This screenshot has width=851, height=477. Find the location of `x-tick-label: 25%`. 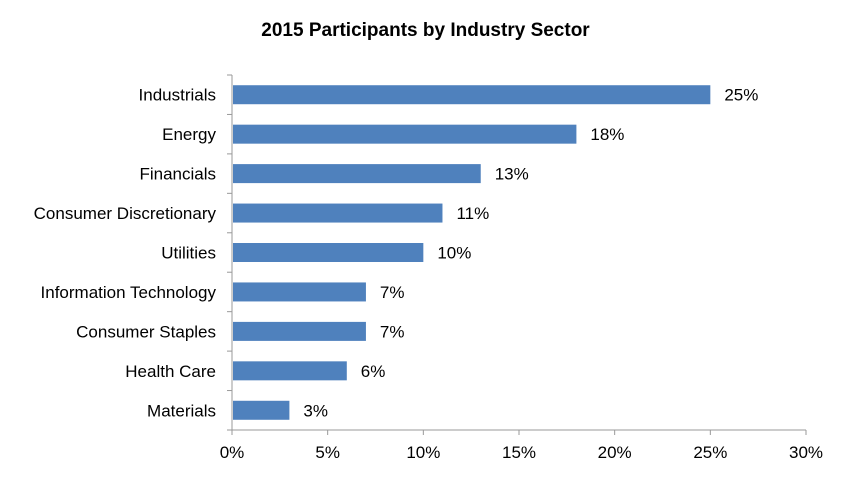

x-tick-label: 25% is located at coordinates (710, 452).